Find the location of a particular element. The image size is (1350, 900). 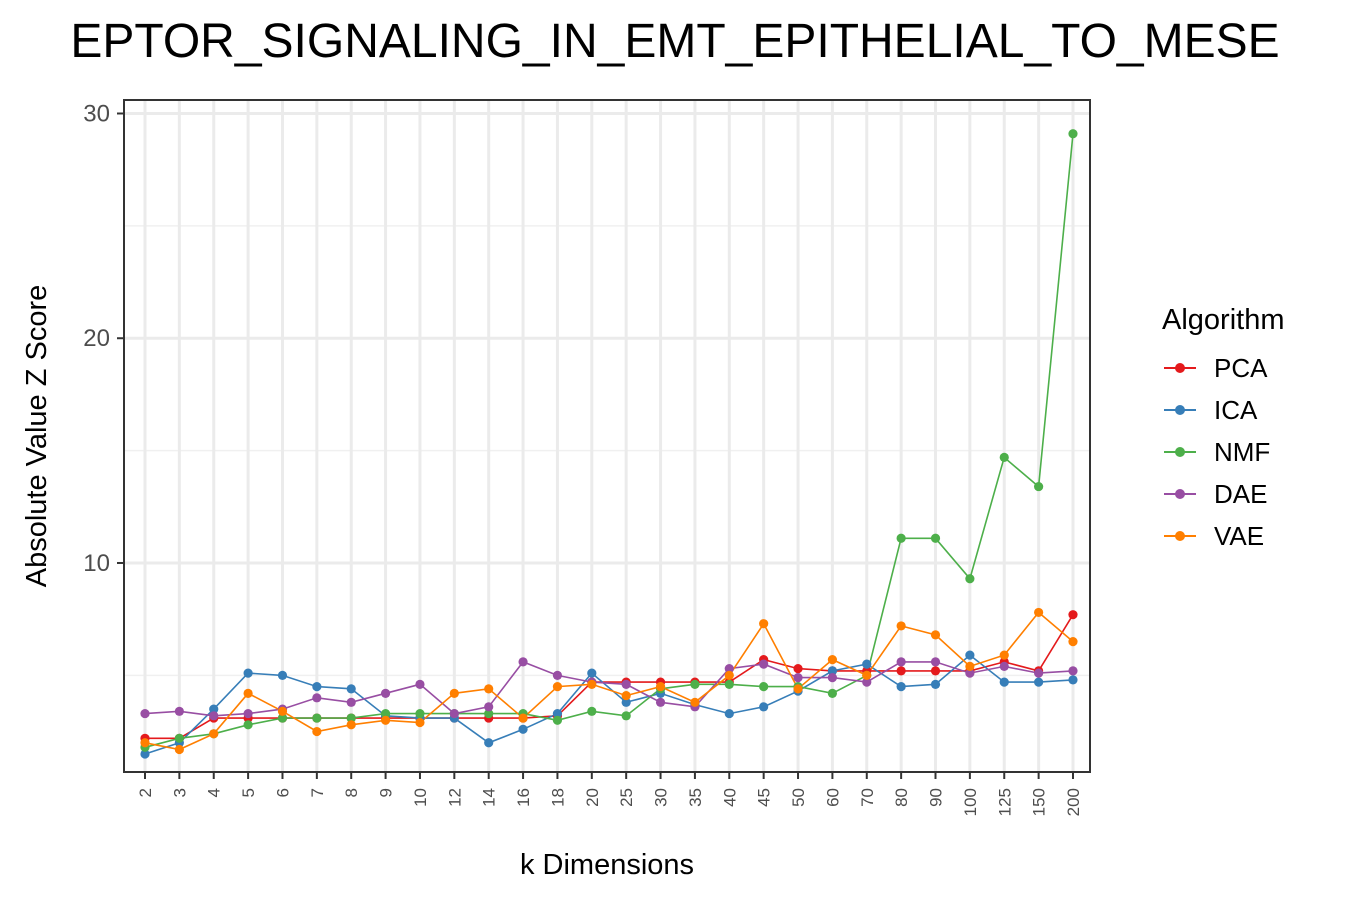

x-tick-label: 45 is located at coordinates (764, 797).